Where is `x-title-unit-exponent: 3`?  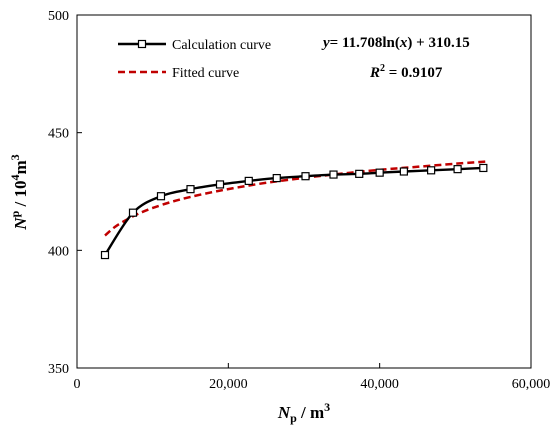
x-title-unit-exponent: 3 is located at coordinates (327, 407).